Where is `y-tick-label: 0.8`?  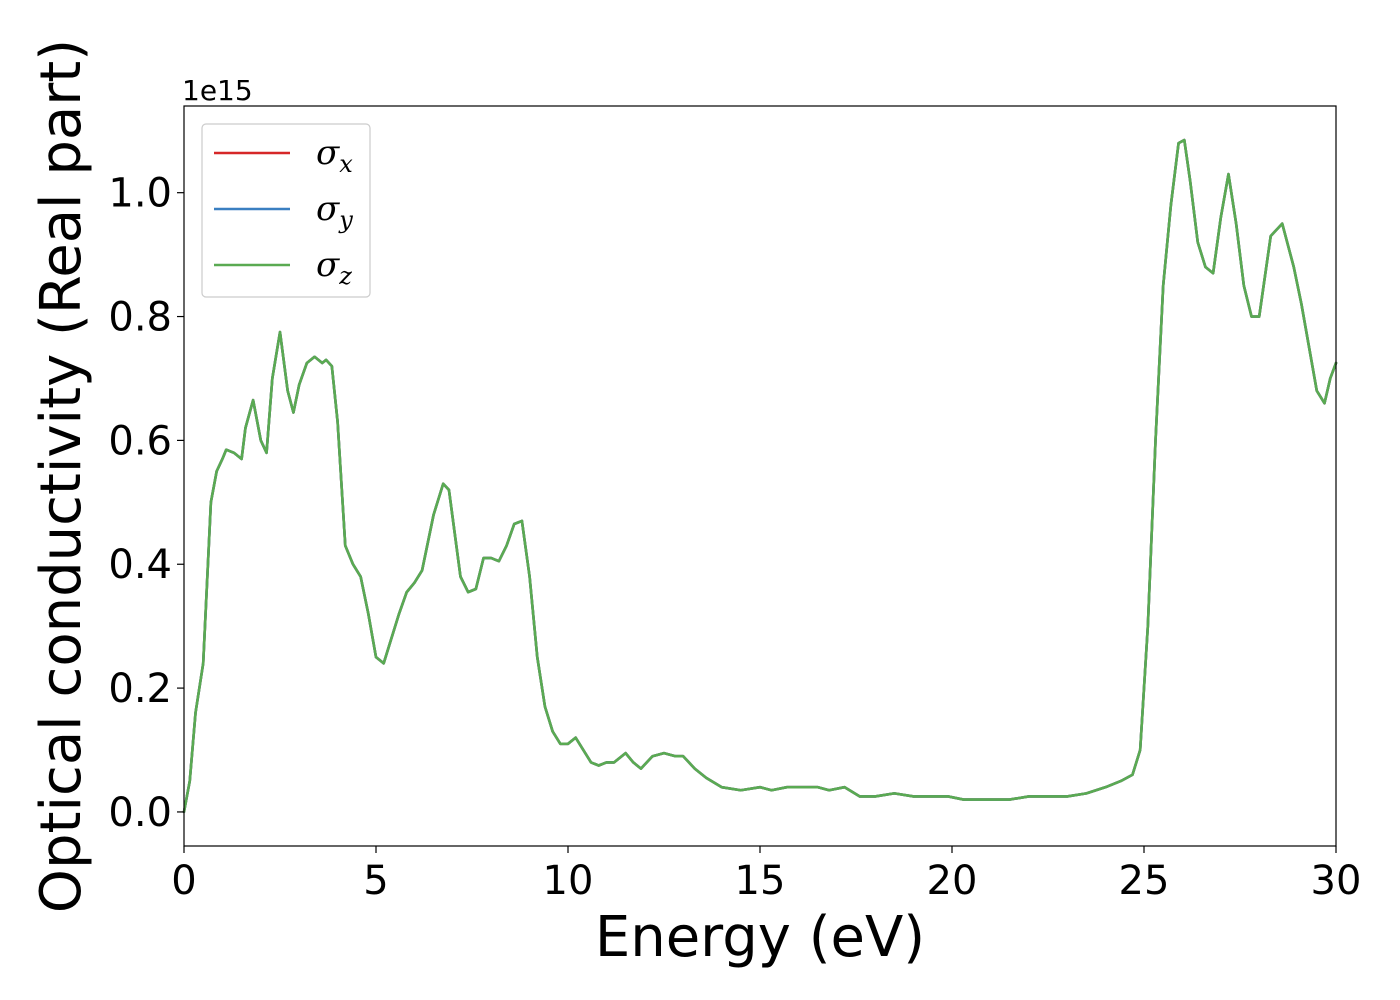
y-tick-label: 0.8 is located at coordinates (140, 318).